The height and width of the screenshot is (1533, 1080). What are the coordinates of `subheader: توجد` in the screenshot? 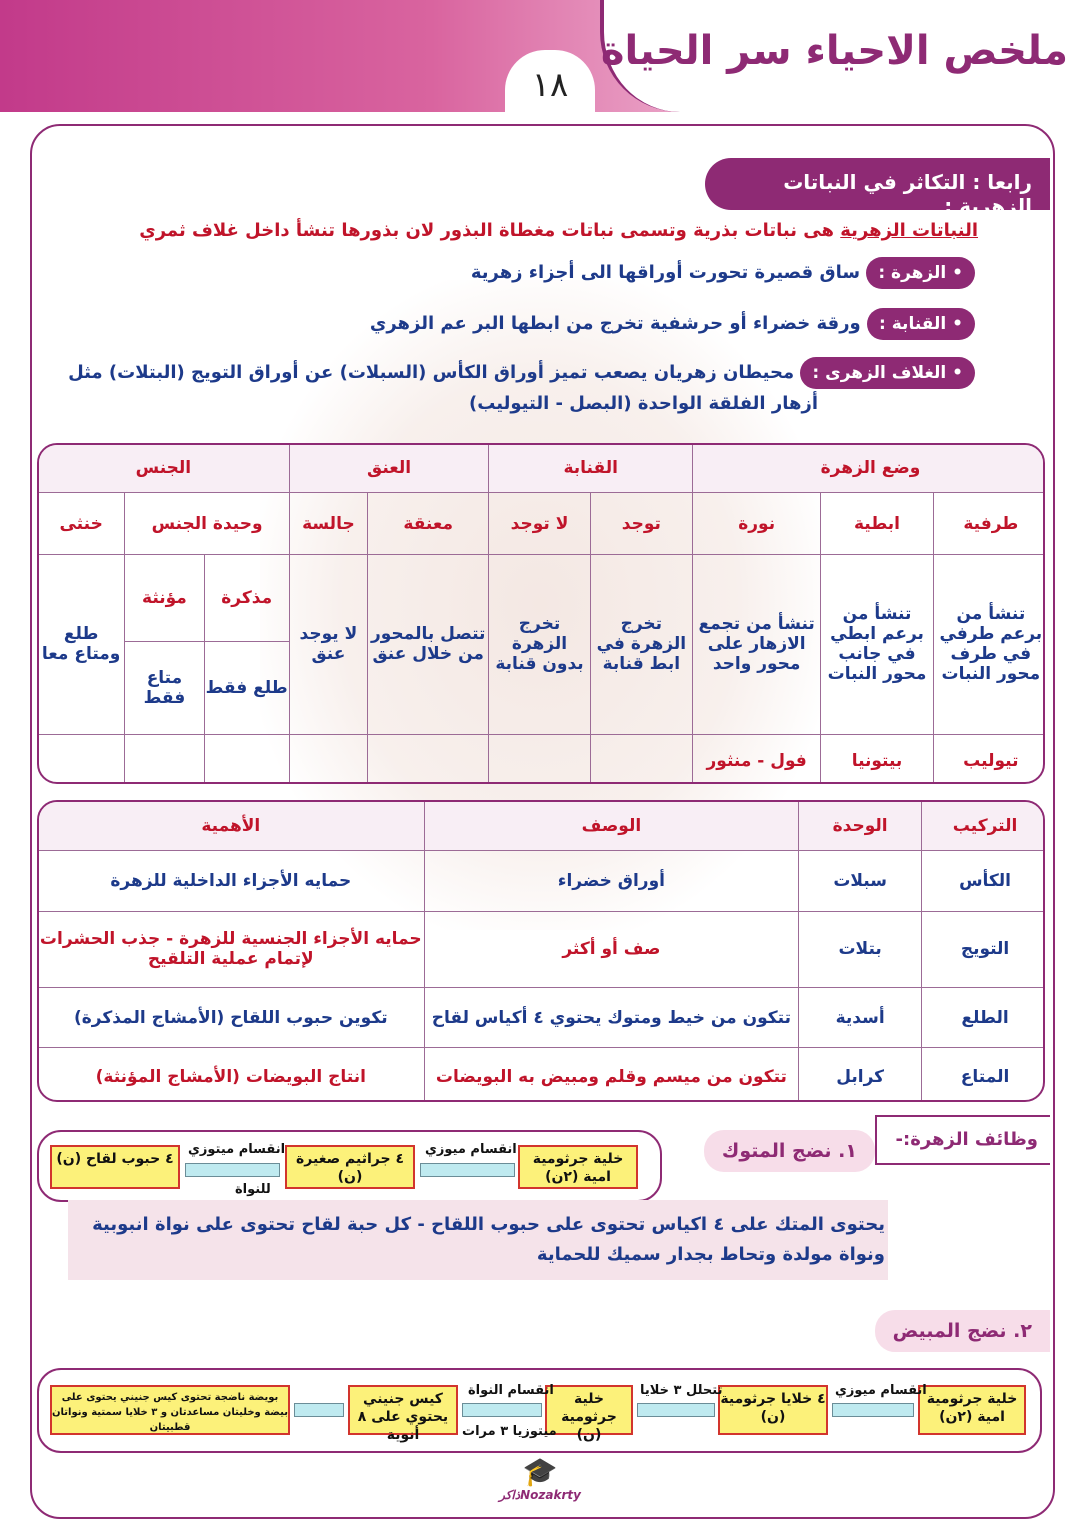 It's located at (641, 523).